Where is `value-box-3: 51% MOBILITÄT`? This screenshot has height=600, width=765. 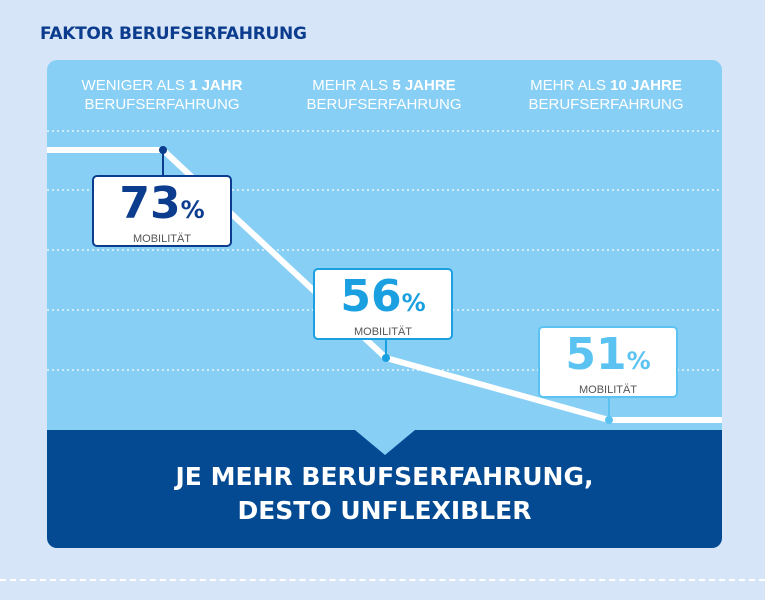
value-box-3: 51% MOBILITÄT is located at coordinates (608, 362).